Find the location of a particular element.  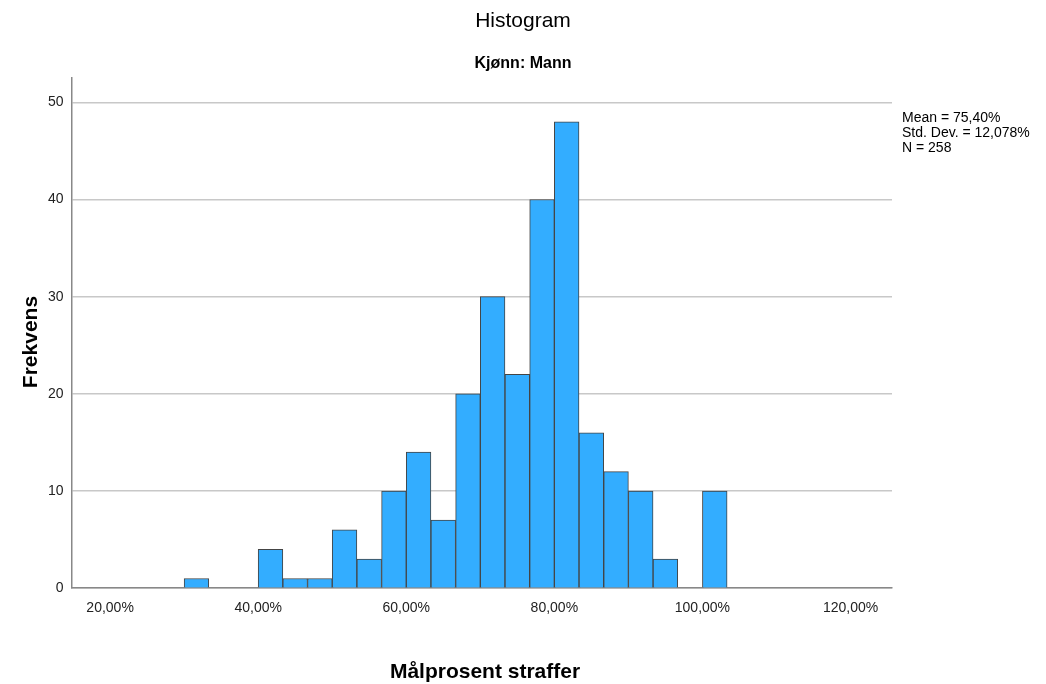

x-tick-label: 80,00% is located at coordinates (554, 607).